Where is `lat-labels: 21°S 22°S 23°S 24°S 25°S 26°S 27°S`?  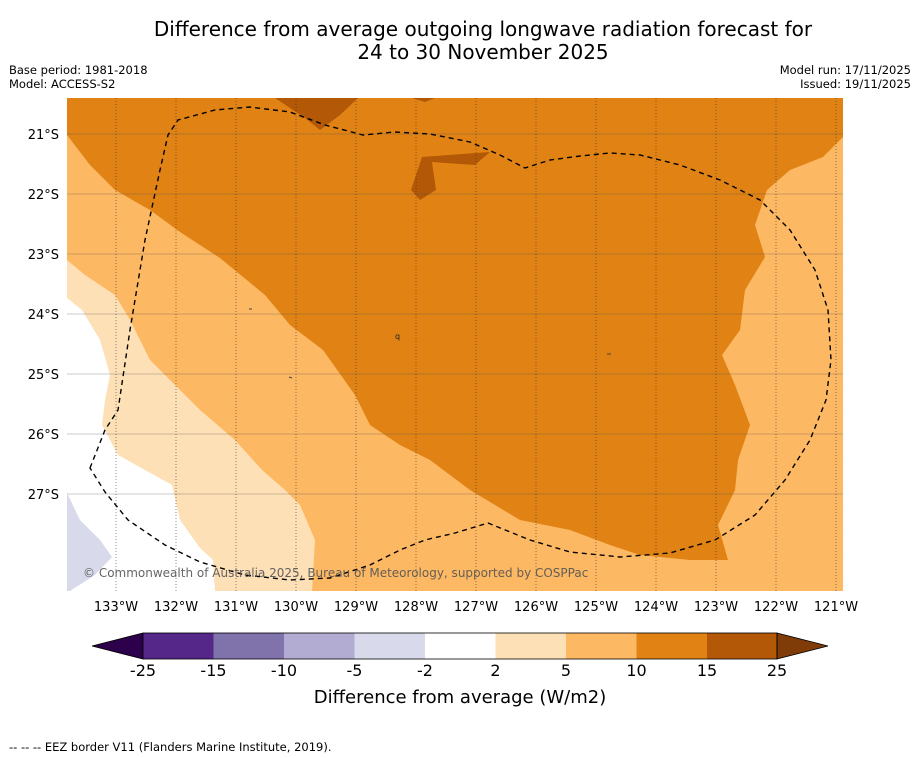
lat-labels: 21°S 22°S 23°S 24°S 25°S 26°S 27°S is located at coordinates (43, 315).